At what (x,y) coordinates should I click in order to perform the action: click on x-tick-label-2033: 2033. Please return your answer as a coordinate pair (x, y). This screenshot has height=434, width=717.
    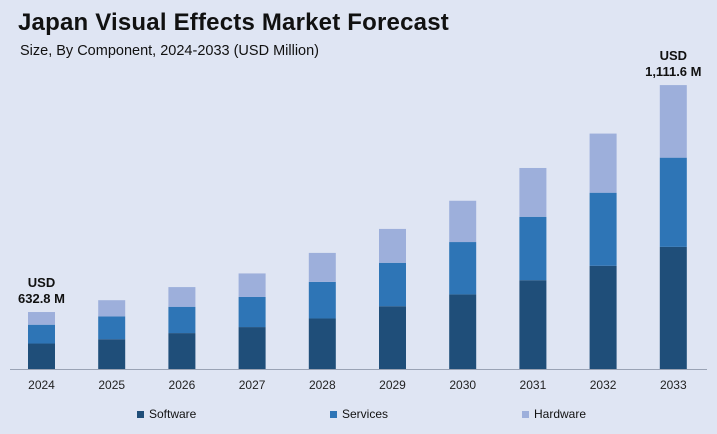
    Looking at the image, I should click on (673, 385).